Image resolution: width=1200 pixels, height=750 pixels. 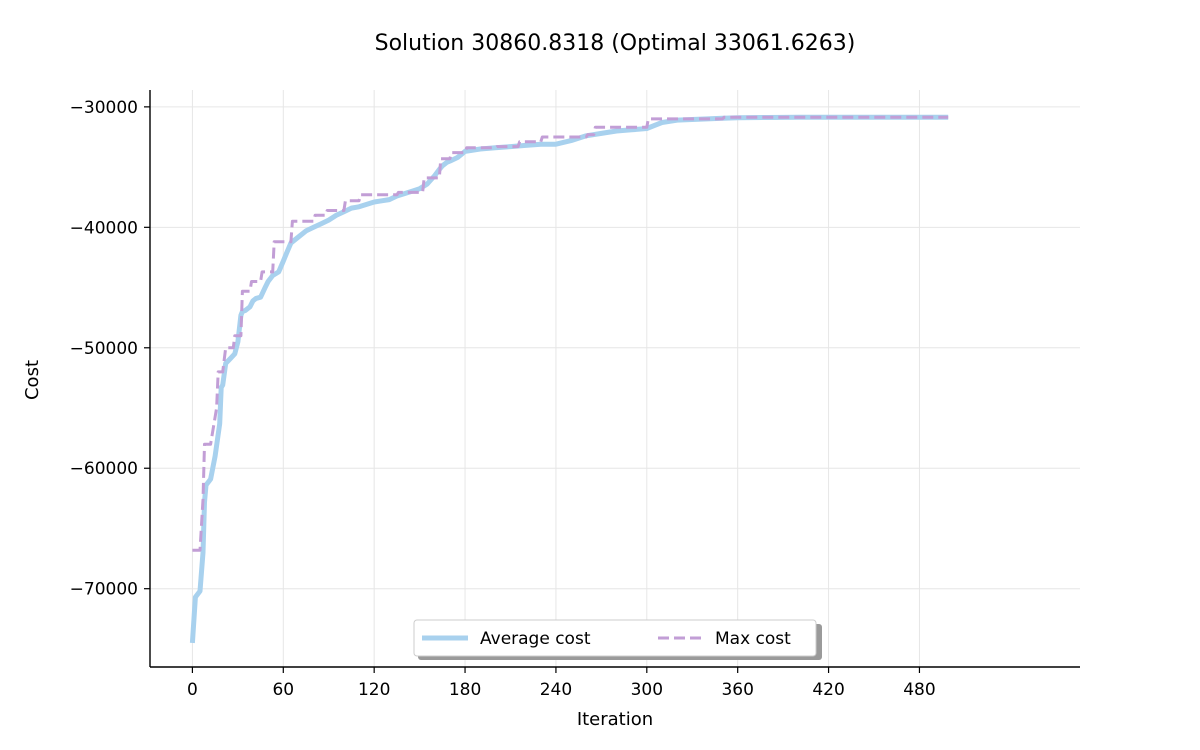 I want to click on y-tick-label: −50000, so click(x=104, y=349).